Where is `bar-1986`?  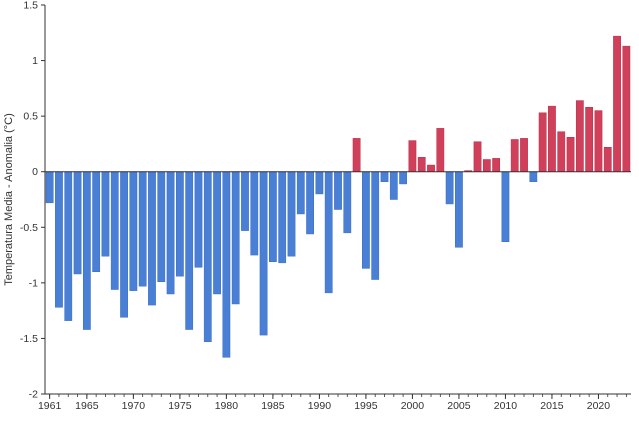
bar-1986 is located at coordinates (282, 217).